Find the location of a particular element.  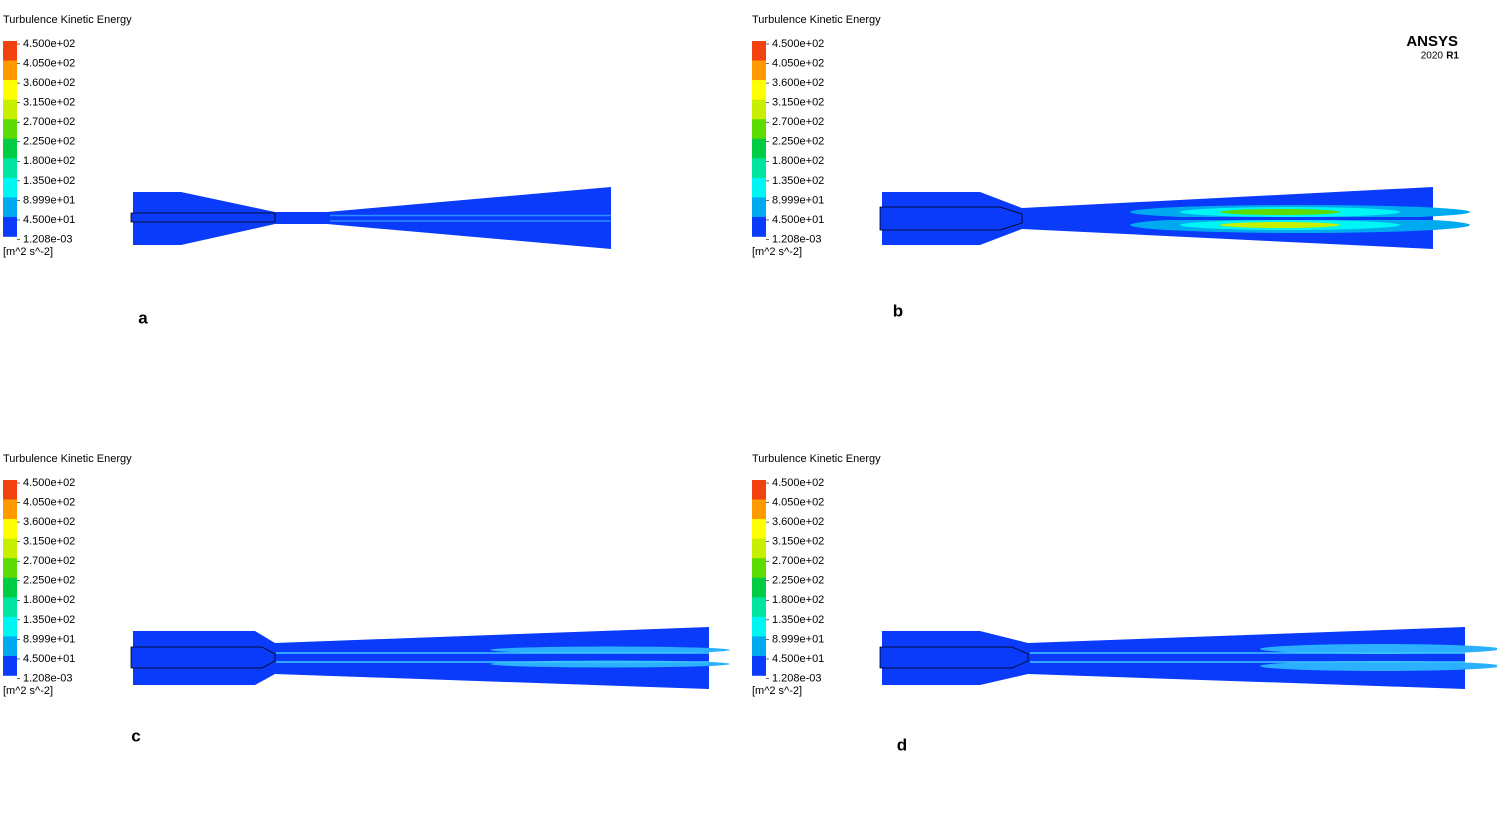

logo-version: 2020 is located at coordinates (1432, 56).